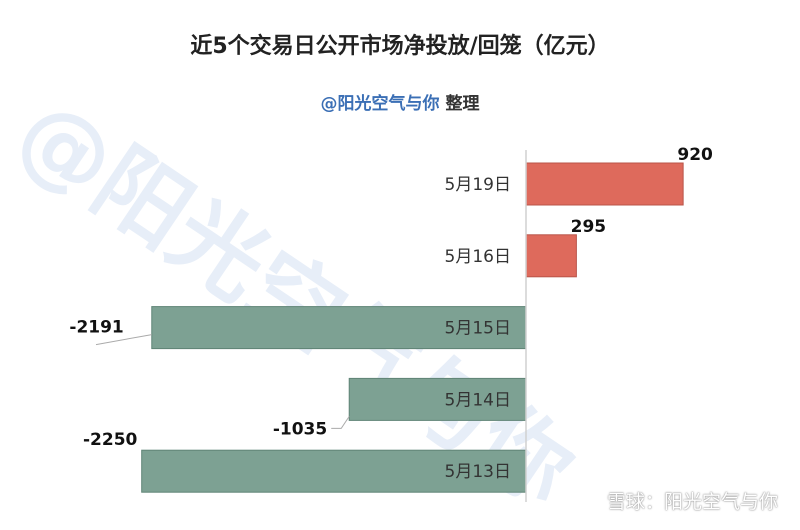  I want to click on chart-title: 近5个交易日公开市场净投放/回笼（亿元）, so click(400, 46).